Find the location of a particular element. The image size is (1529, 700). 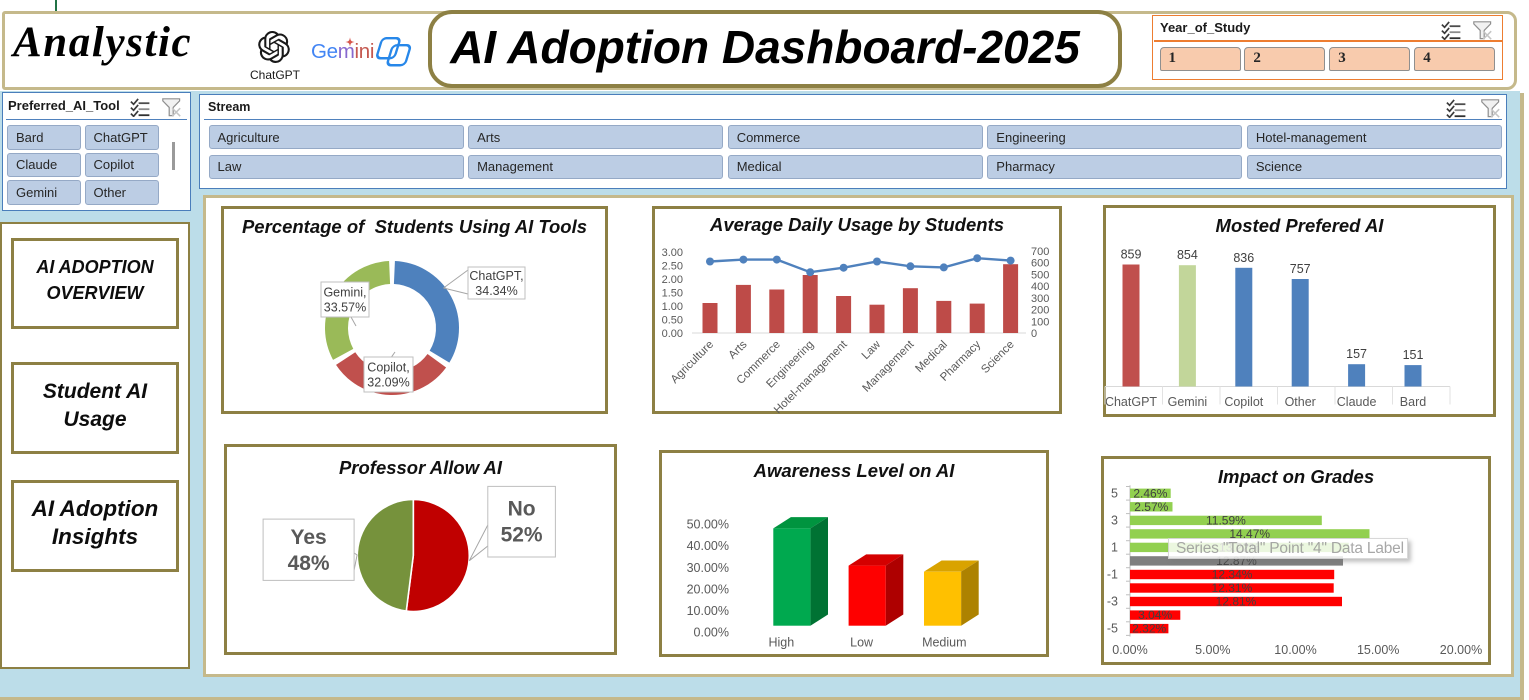

svg-text: 757 is located at coordinates (1300, 269).